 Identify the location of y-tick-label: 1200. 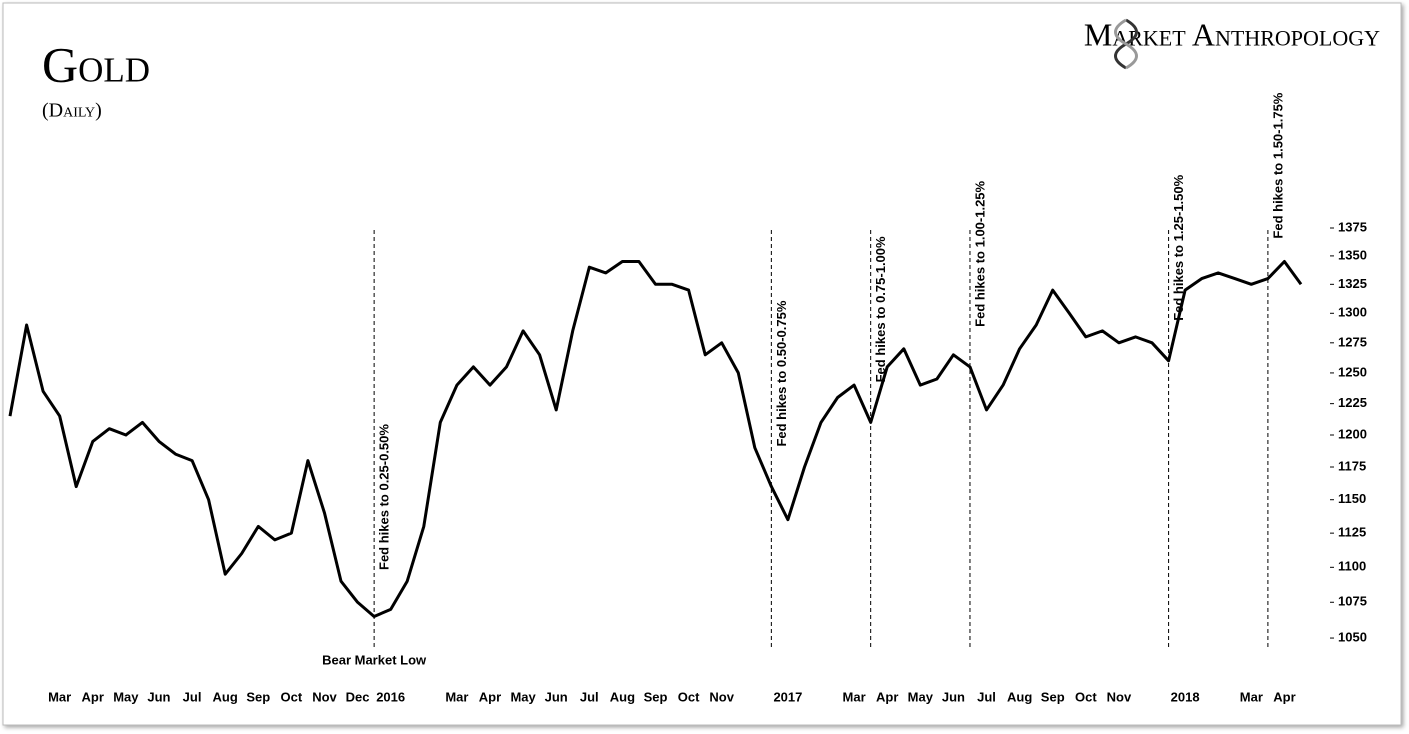
(1352, 433).